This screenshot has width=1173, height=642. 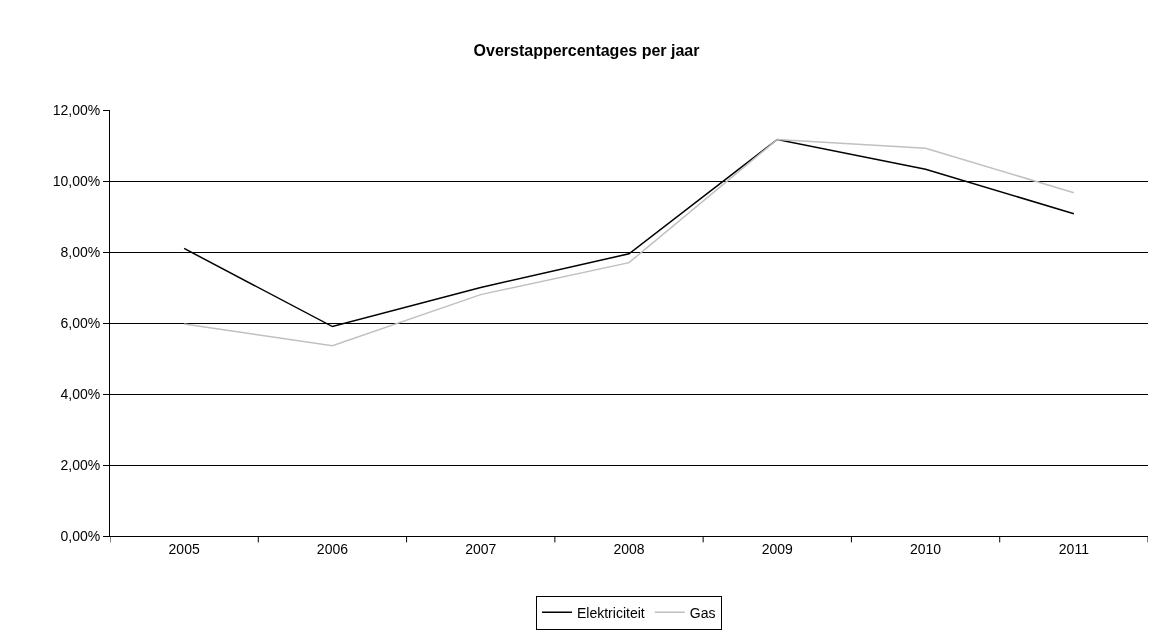 What do you see at coordinates (80, 464) in the screenshot?
I see `y-tick-label: 2,00%` at bounding box center [80, 464].